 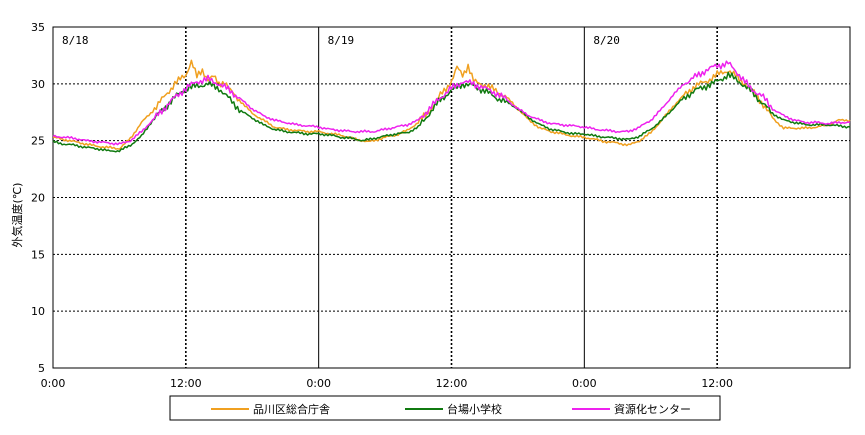 I want to click on y-tick-label: 20, so click(x=38, y=198).